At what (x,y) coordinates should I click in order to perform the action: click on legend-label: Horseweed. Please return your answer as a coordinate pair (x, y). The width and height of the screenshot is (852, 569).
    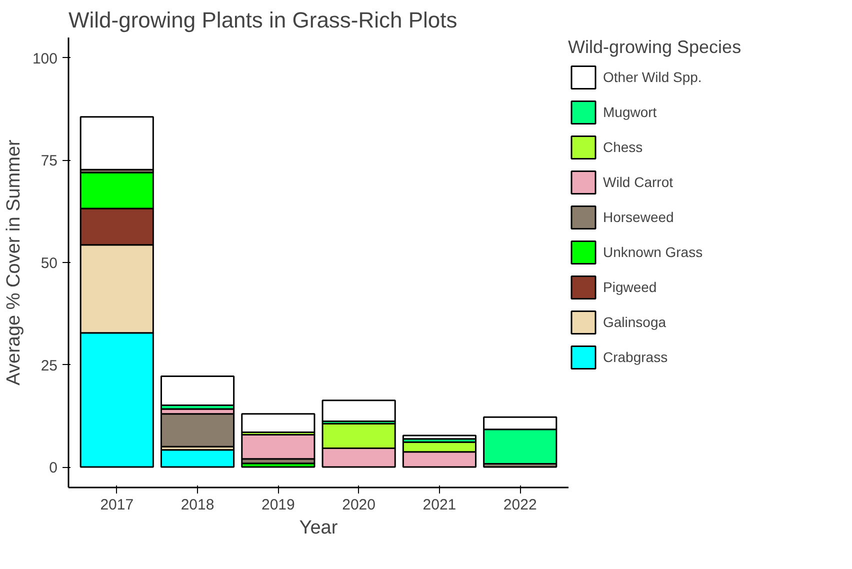
    Looking at the image, I should click on (638, 217).